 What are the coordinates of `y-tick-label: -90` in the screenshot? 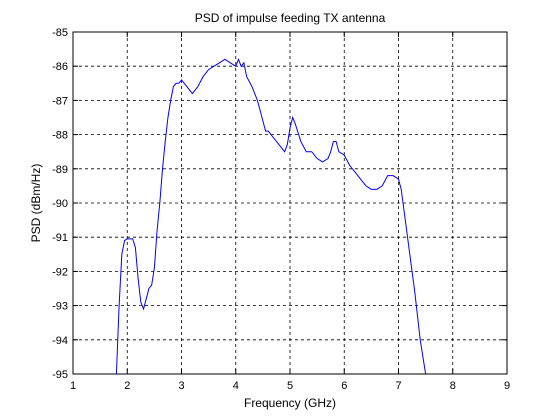 It's located at (60, 204).